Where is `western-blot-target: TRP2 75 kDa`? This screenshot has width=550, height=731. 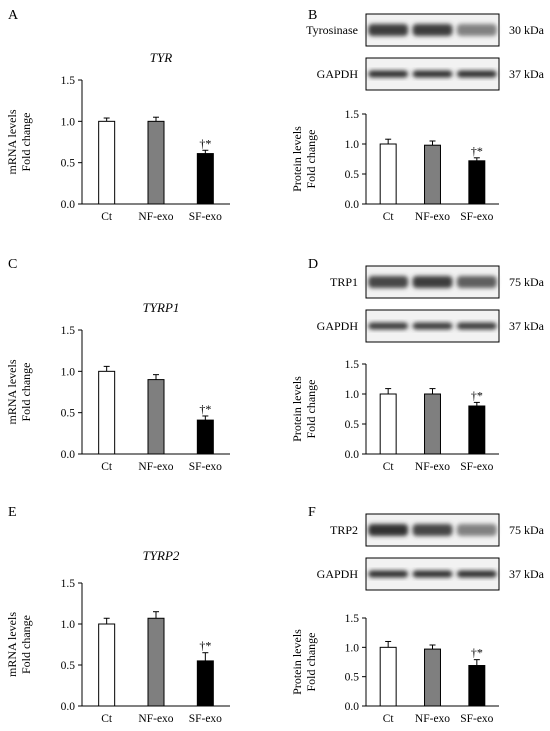
western-blot-target: TRP2 75 kDa is located at coordinates (437, 530).